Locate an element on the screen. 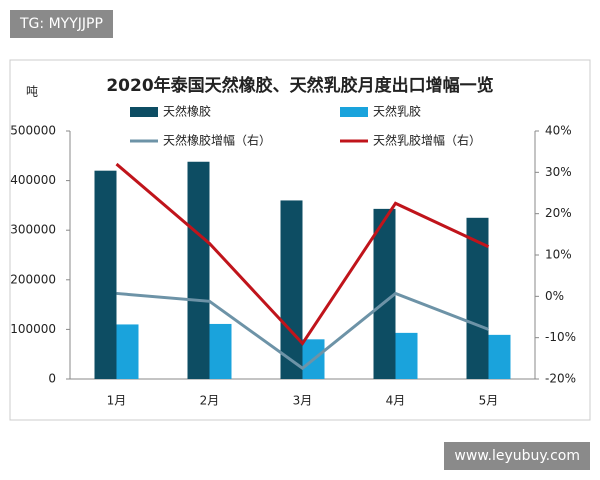 This screenshot has width=600, height=480. x-tick-label: 2月 is located at coordinates (210, 401).